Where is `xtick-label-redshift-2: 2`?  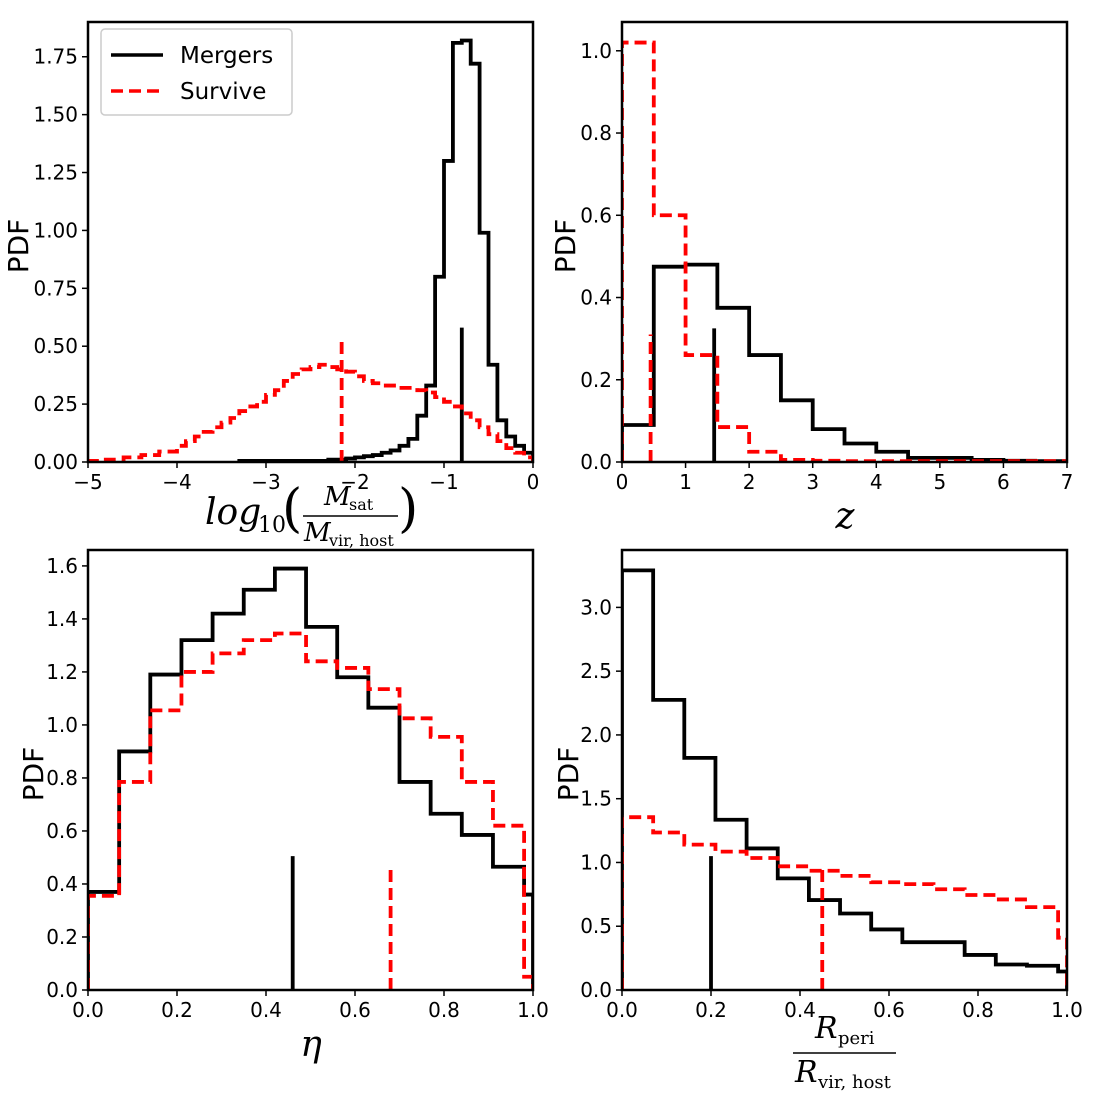 xtick-label-redshift-2: 2 is located at coordinates (749, 482).